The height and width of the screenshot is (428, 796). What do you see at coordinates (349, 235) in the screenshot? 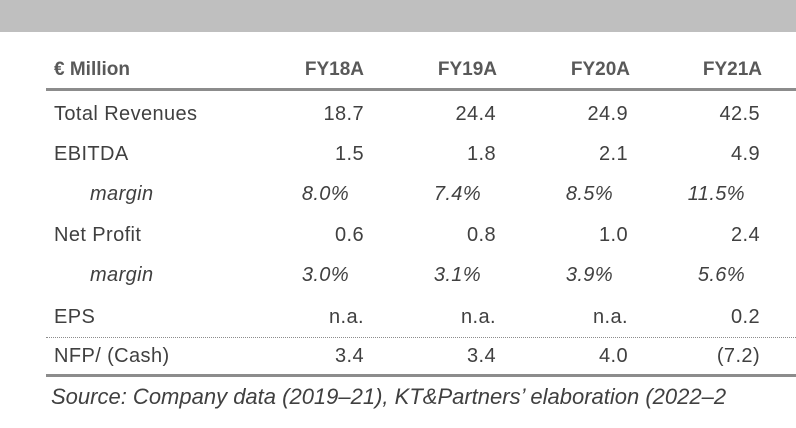
I see `row-value: 0.6` at bounding box center [349, 235].